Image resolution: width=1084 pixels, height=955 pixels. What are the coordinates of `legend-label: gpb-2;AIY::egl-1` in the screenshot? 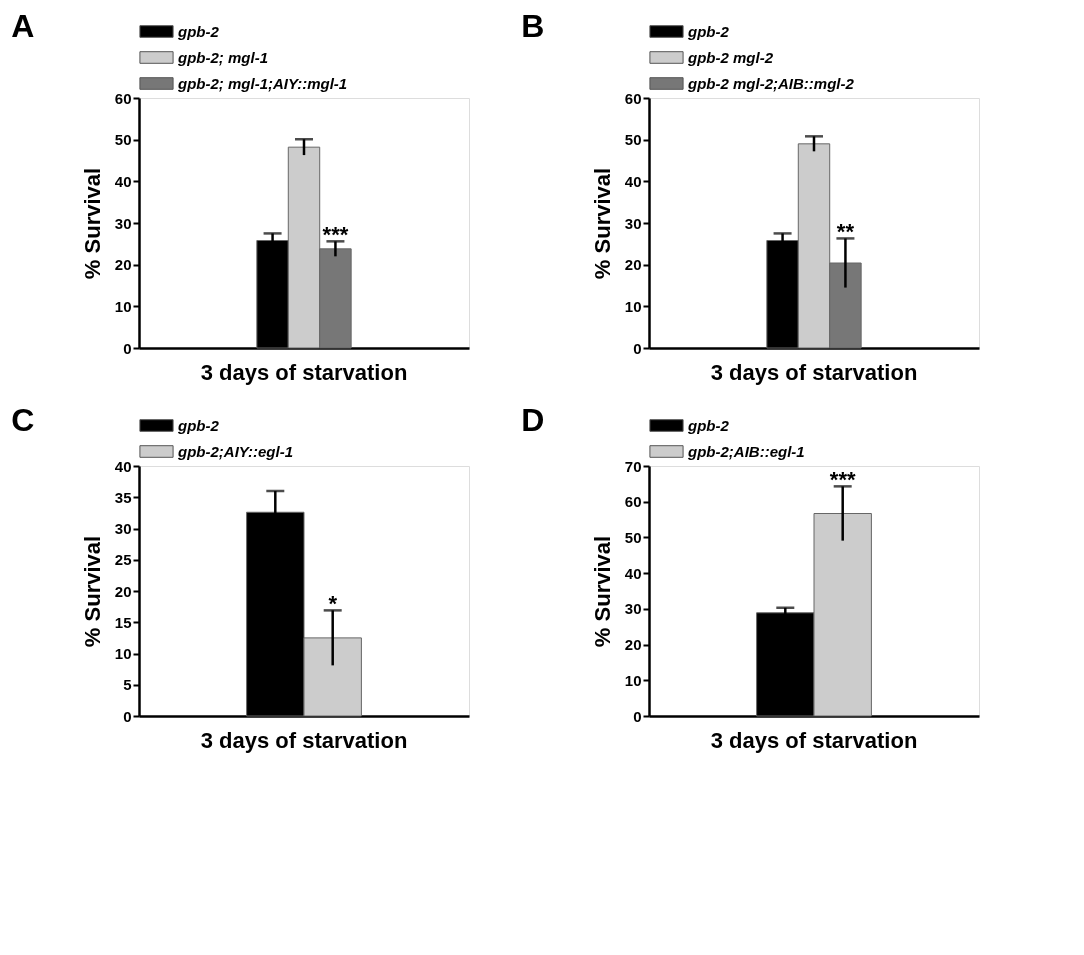 It's located at (235, 451).